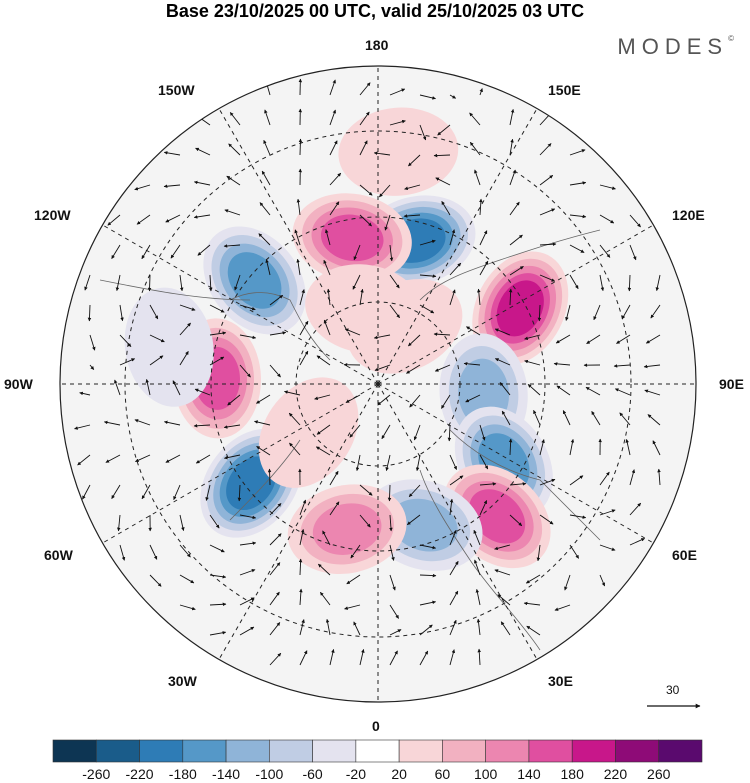  I want to click on lon-label-150w: 150W, so click(176, 90).